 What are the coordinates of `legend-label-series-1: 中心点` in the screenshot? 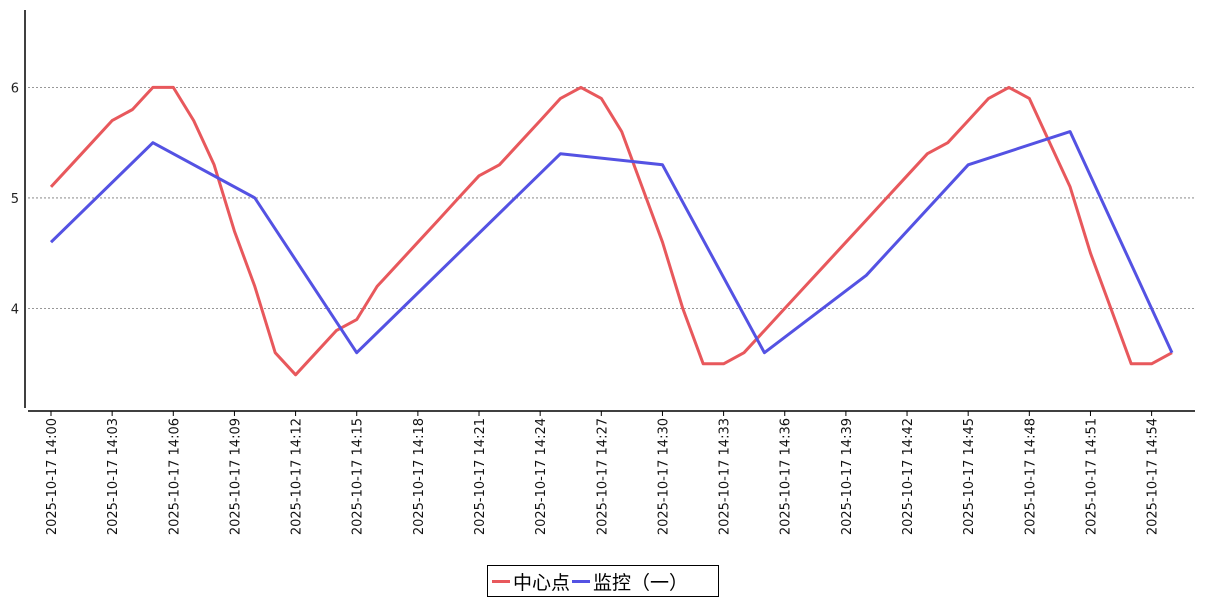 It's located at (542, 582).